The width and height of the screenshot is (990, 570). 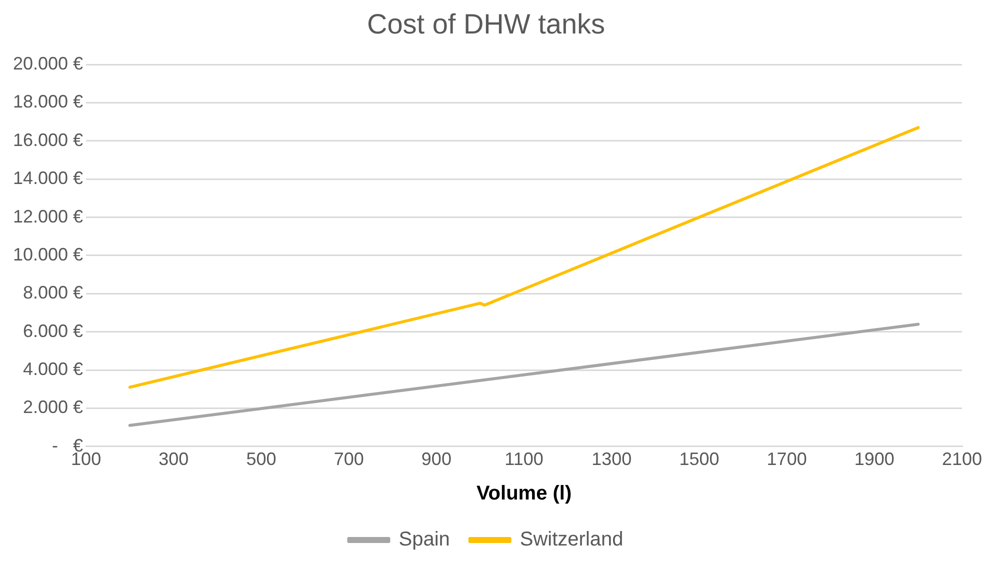 I want to click on legend-label: Switzerland, so click(x=572, y=539).